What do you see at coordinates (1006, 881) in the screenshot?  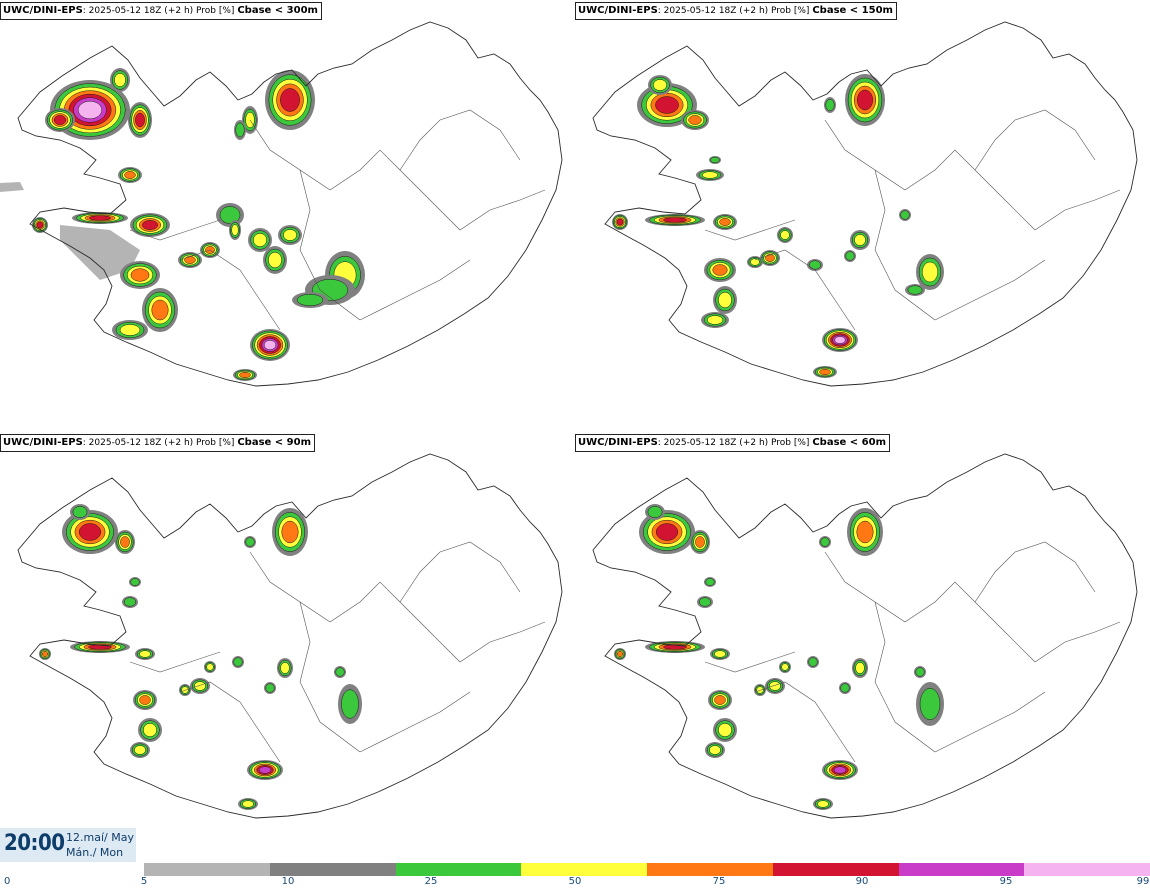 I see `colorbar-tick: 95` at bounding box center [1006, 881].